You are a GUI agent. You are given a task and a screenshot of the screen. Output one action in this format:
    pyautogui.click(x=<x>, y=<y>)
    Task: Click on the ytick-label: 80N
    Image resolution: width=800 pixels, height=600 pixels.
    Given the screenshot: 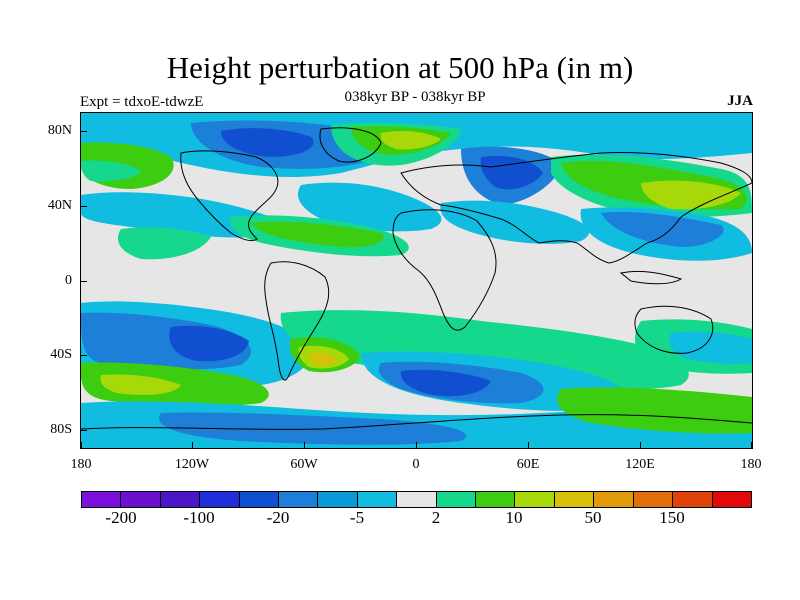 What is the action you would take?
    pyautogui.click(x=59, y=130)
    